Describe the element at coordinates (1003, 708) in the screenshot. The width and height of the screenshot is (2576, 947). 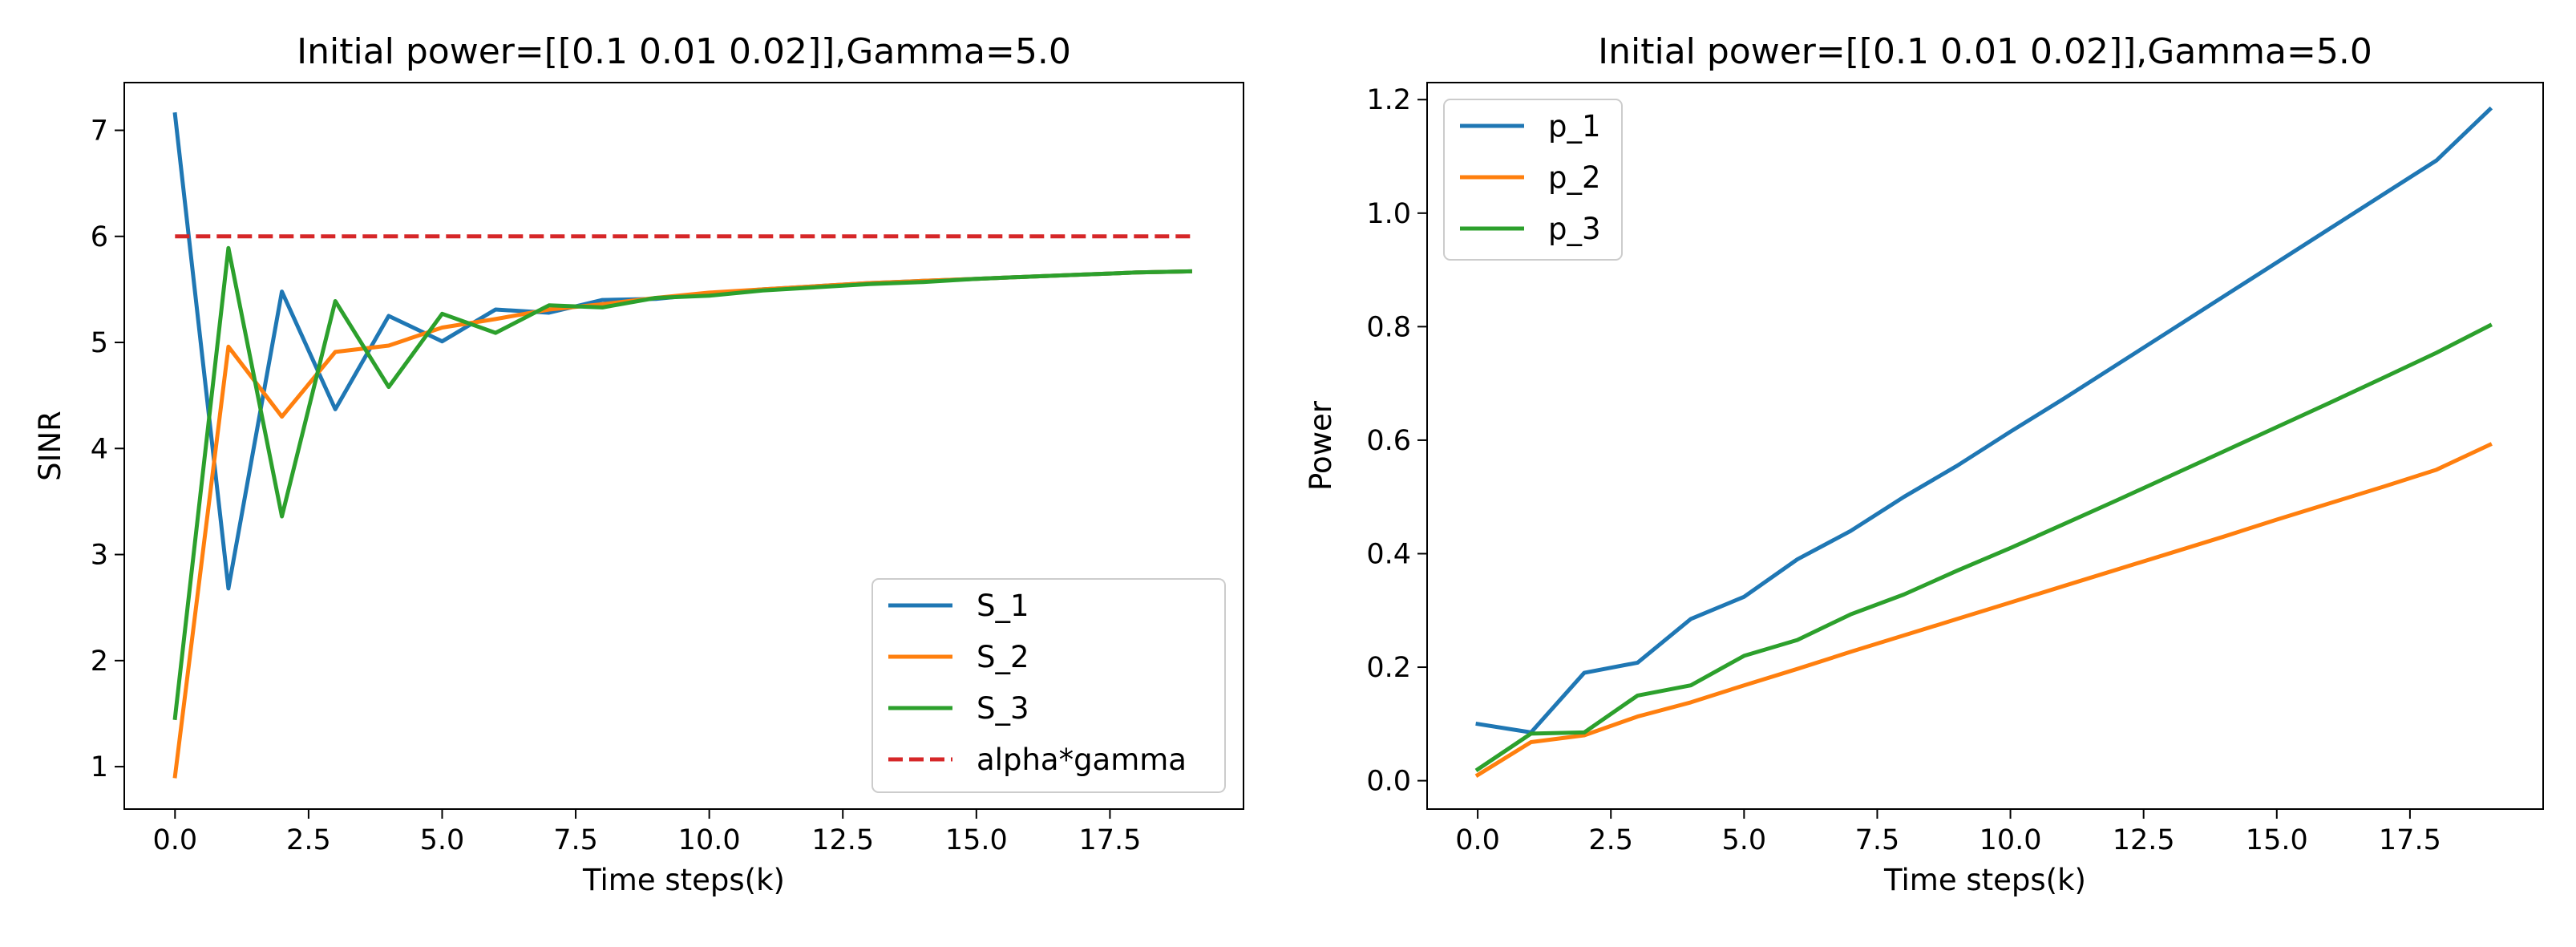
I see `legend-label: S_3` at that location.